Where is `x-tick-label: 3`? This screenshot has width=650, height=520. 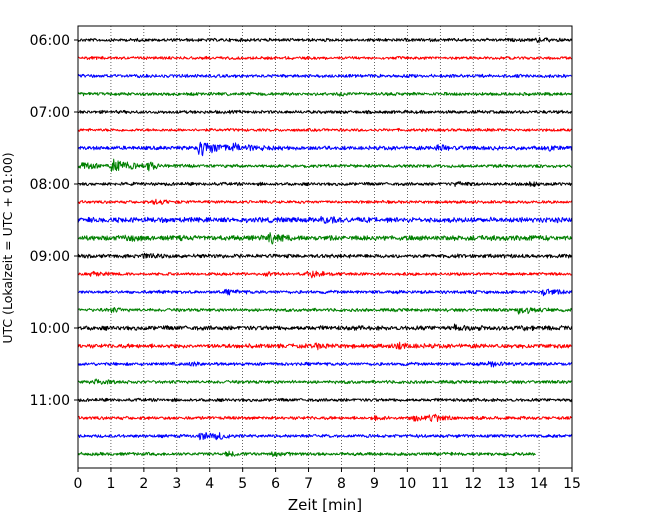 x-tick-label: 3 is located at coordinates (176, 484).